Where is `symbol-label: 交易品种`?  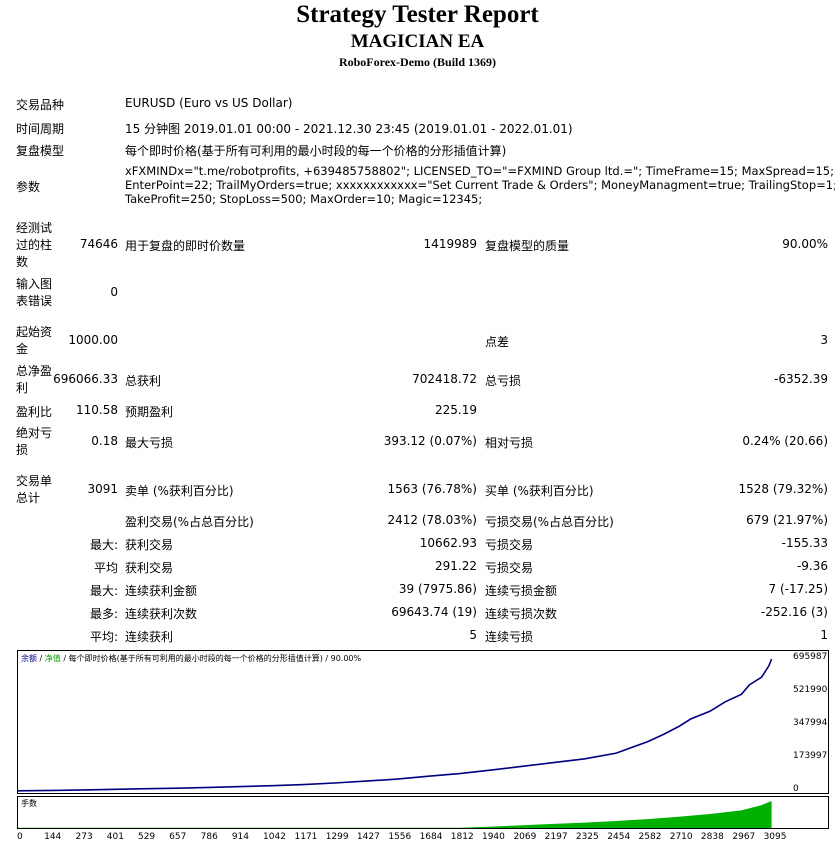 symbol-label: 交易品种 is located at coordinates (40, 105).